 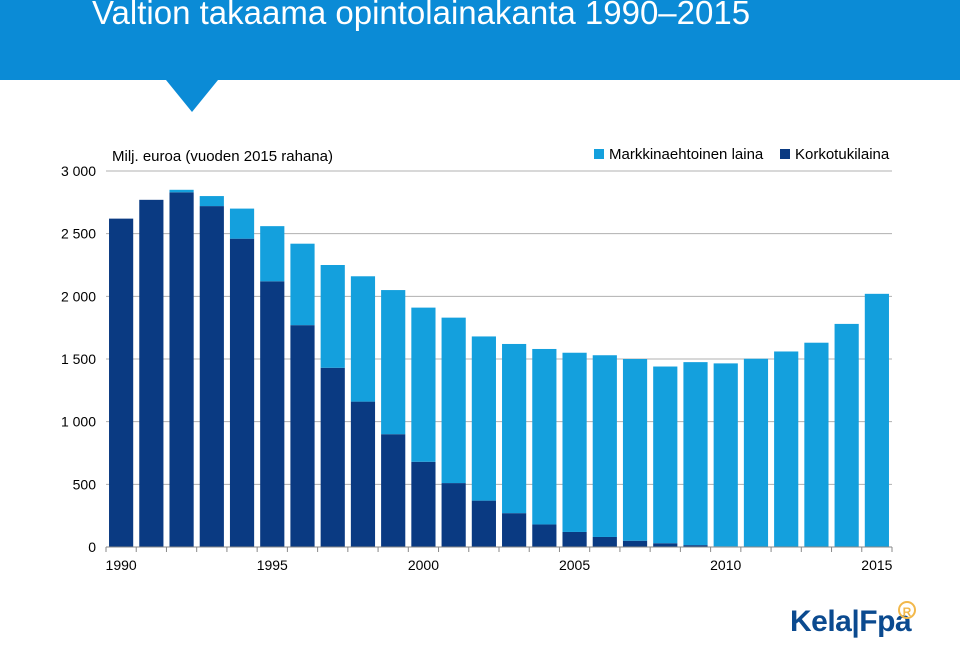 I want to click on logo-wordmark: Kela|Fpa, so click(x=851, y=621).